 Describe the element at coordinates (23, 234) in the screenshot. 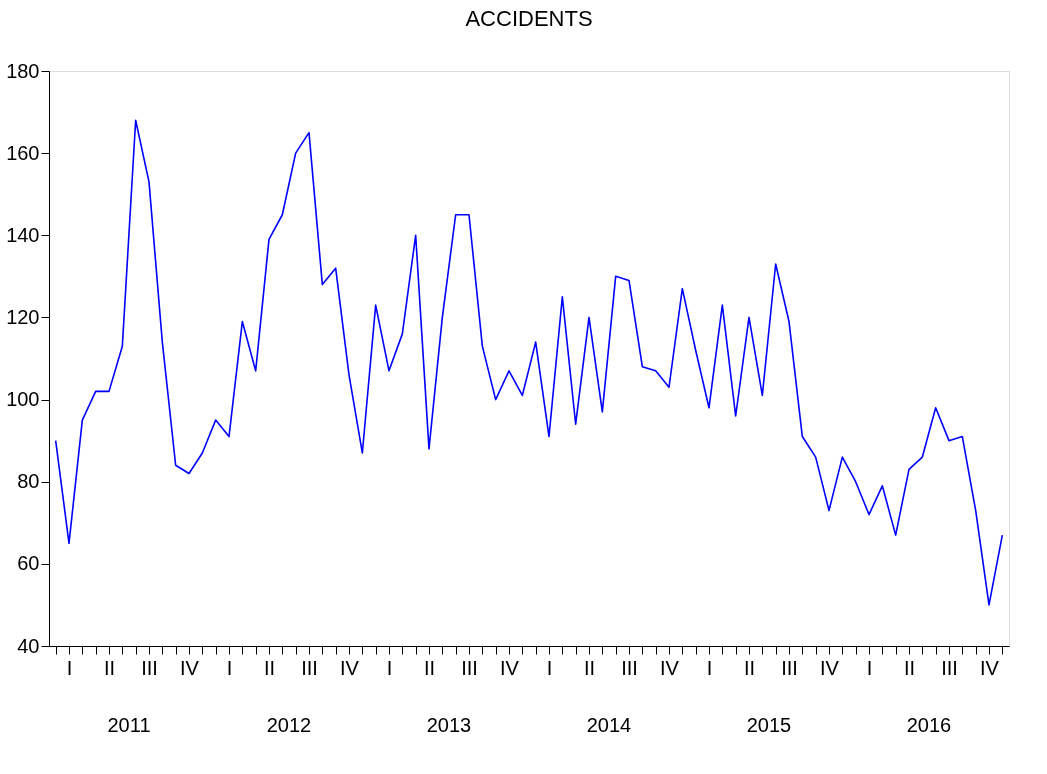

I see `y-tick-label: 140` at that location.